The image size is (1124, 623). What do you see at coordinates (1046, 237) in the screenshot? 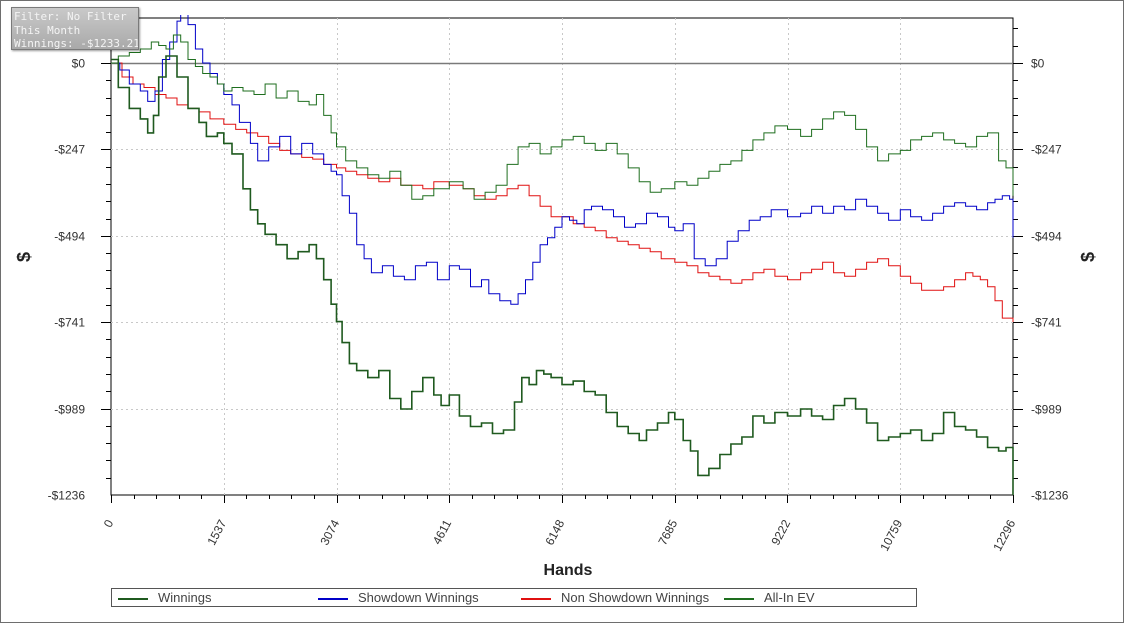
I see `y-tick-label-right: -$494` at bounding box center [1046, 237].